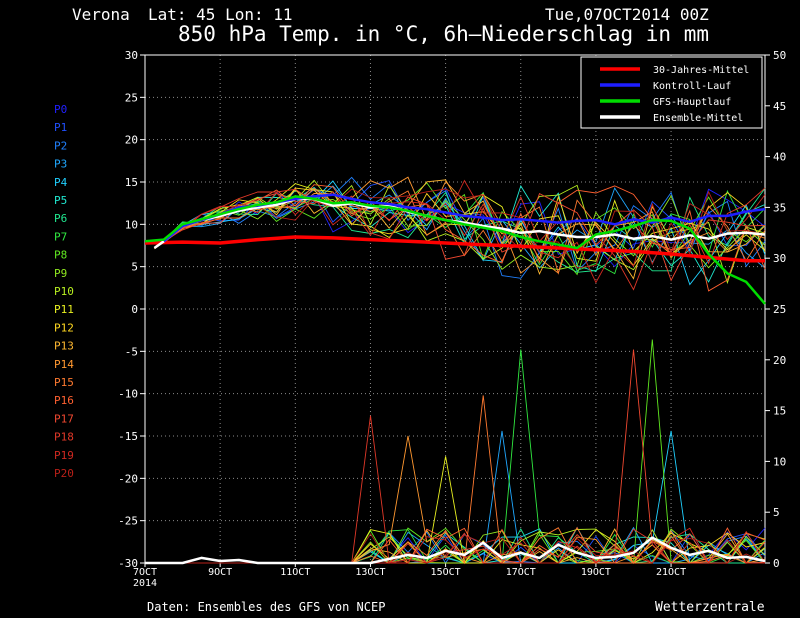  What do you see at coordinates (295, 572) in the screenshot?
I see `x-tick-label: 11OCT` at bounding box center [295, 572].